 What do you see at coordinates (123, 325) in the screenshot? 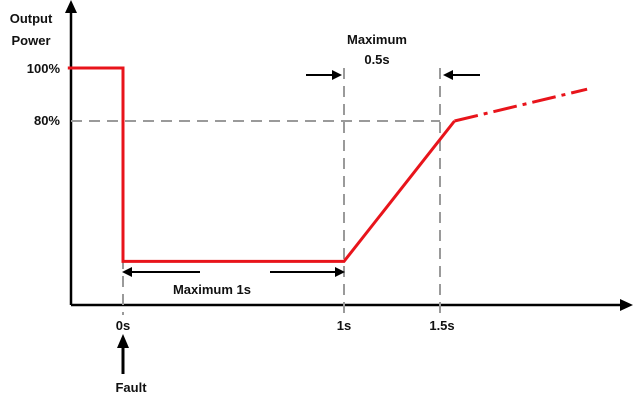
I see `x-tick-label-0s: 0s` at bounding box center [123, 325].